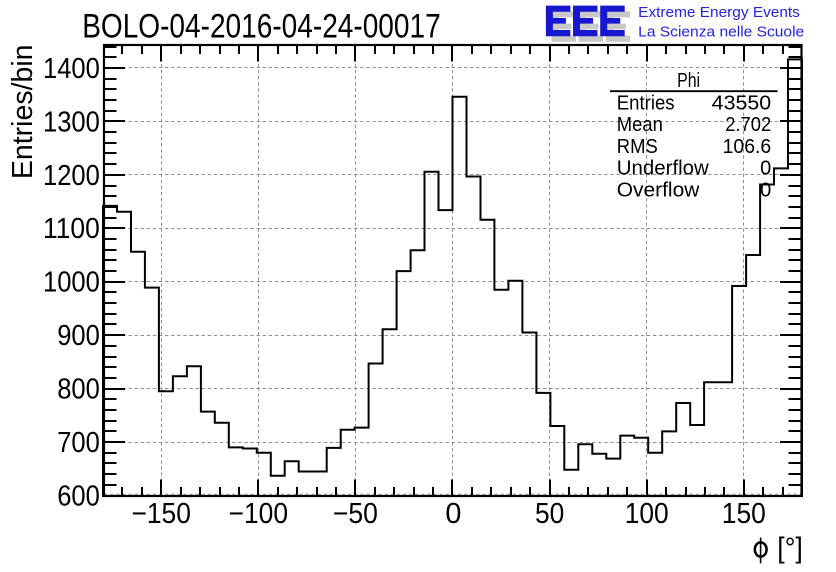  I want to click on svg-text: 1100, so click(71, 229).